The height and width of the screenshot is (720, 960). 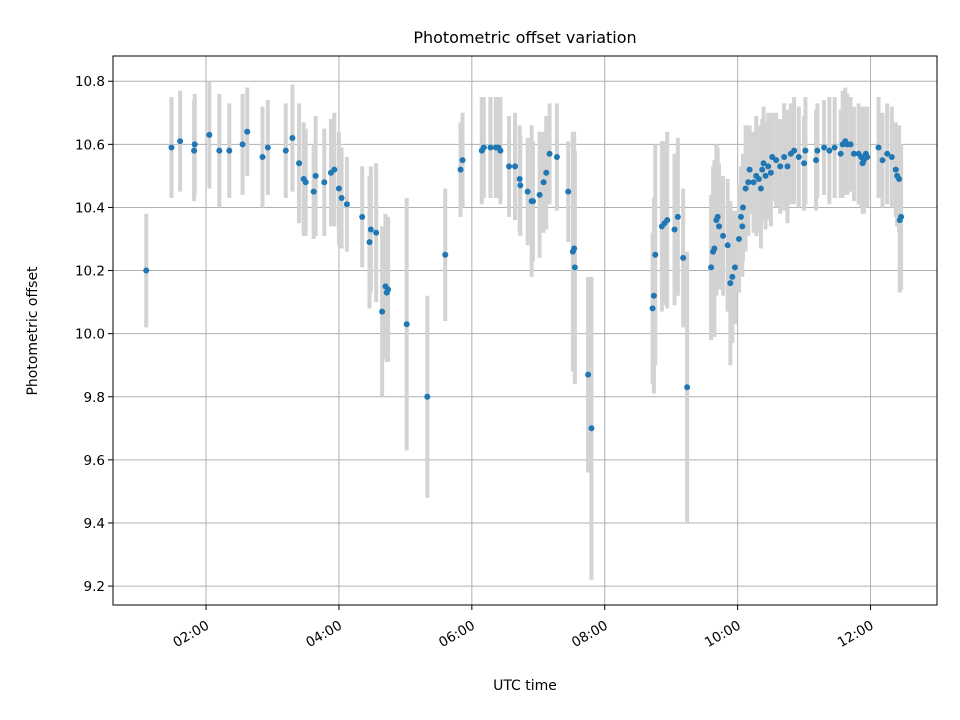 What do you see at coordinates (90, 145) in the screenshot?
I see `y-tick-label: 10.6` at bounding box center [90, 145].